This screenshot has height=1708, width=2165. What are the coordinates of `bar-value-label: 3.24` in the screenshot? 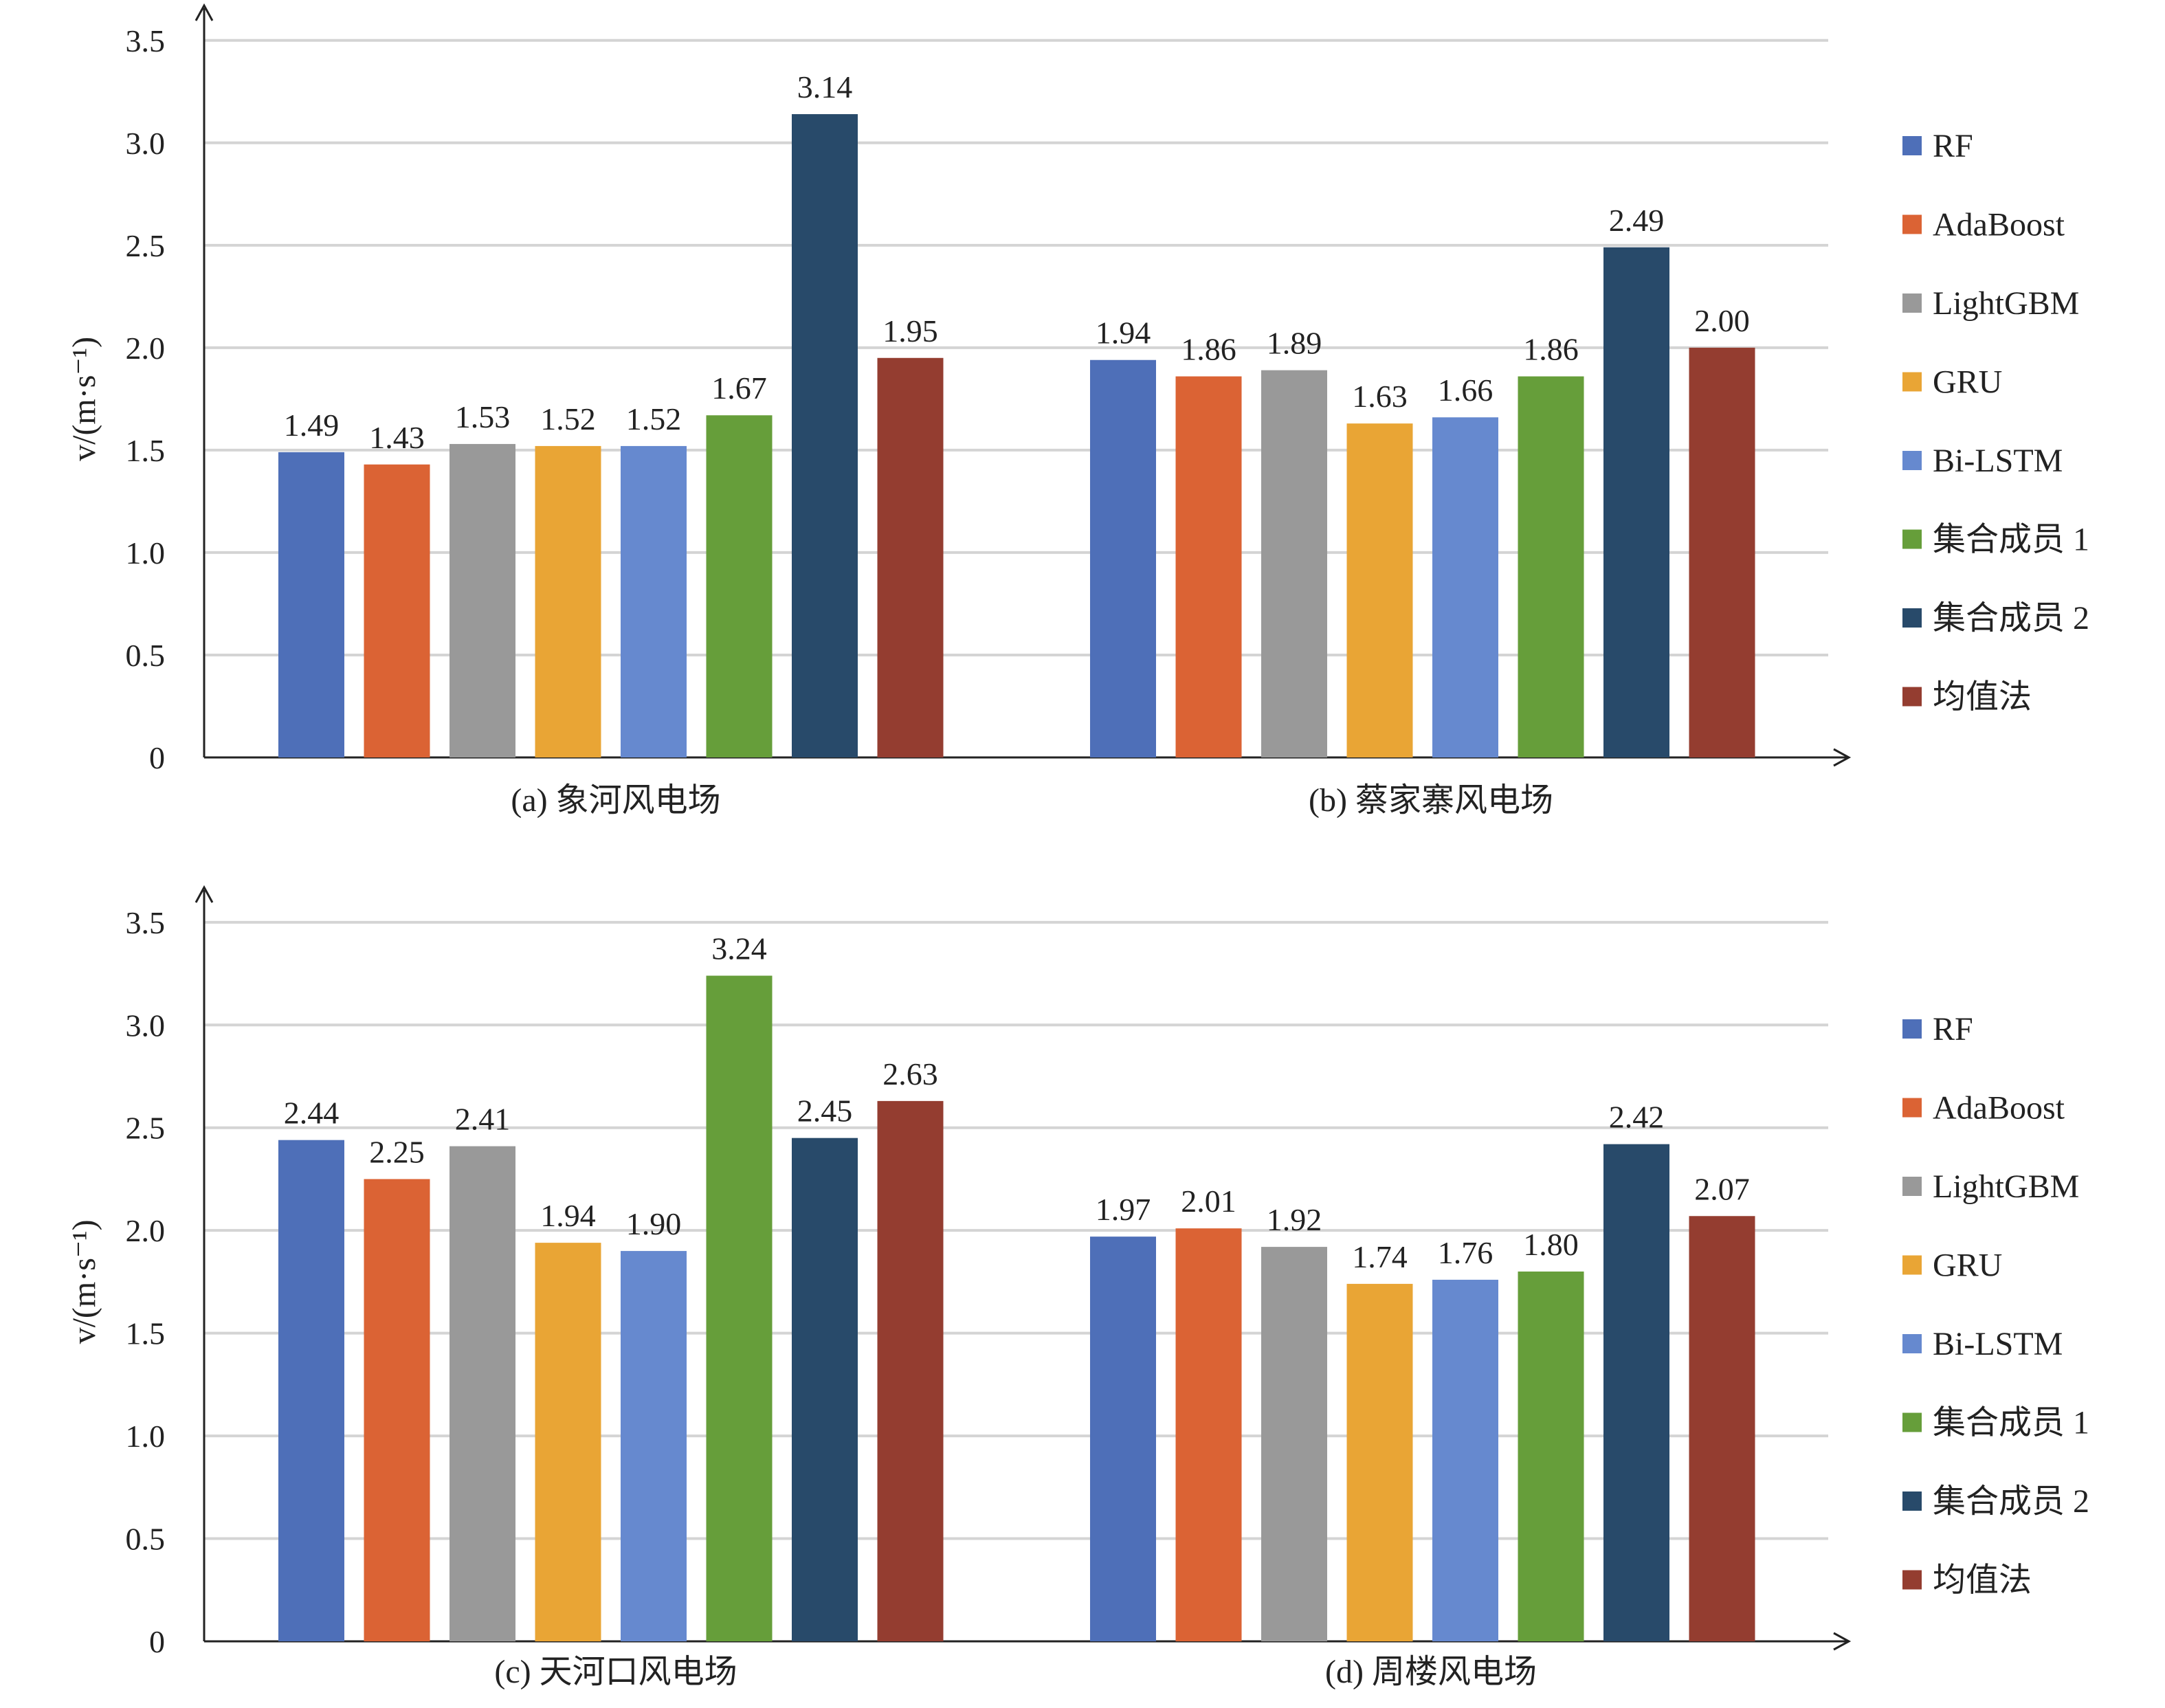 It's located at (739, 948).